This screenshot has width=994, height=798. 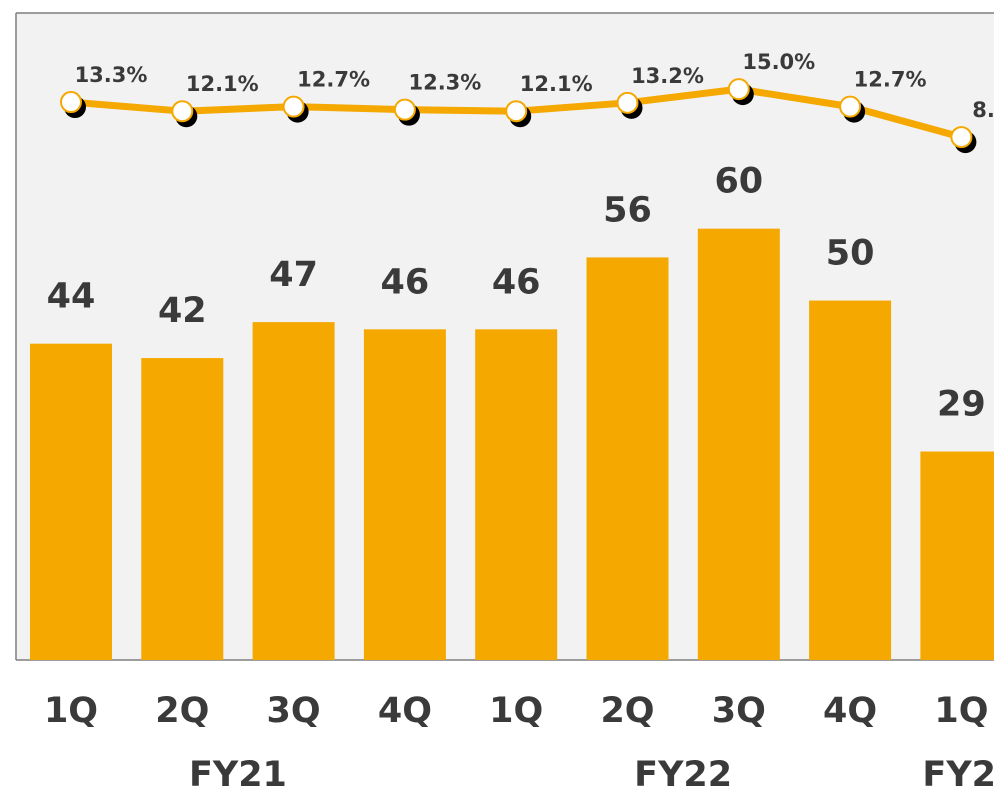 What do you see at coordinates (738, 182) in the screenshot?
I see `bar-value-label: 60` at bounding box center [738, 182].